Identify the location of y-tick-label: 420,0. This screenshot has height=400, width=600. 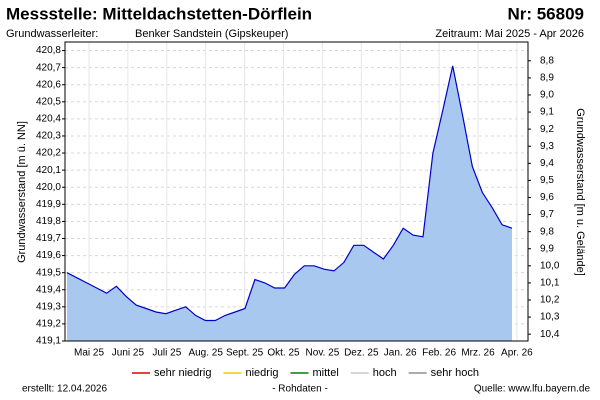
(48, 187).